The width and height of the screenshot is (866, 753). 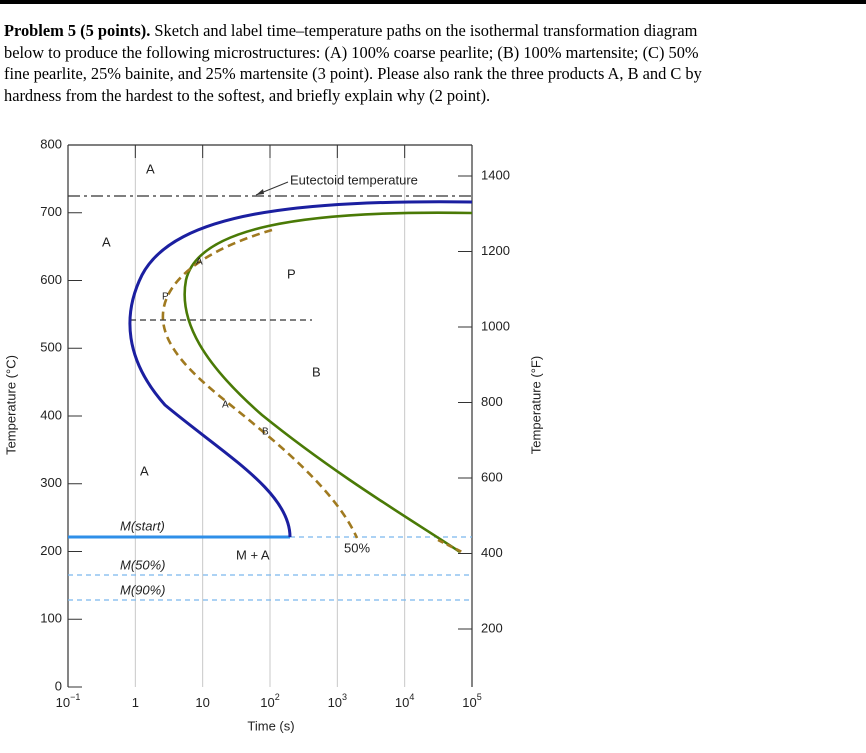 What do you see at coordinates (77, 30) in the screenshot?
I see `heading: Problem 5 (5 points).` at bounding box center [77, 30].